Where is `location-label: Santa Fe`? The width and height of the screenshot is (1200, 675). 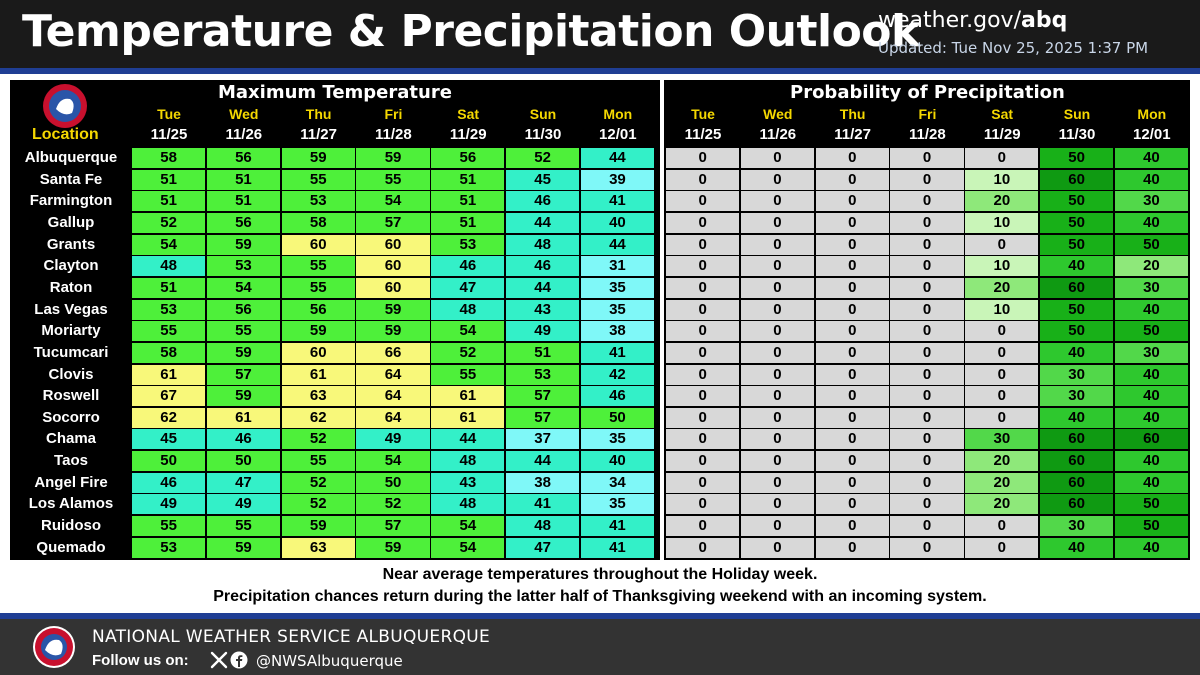
location-label: Santa Fe is located at coordinates (71, 179).